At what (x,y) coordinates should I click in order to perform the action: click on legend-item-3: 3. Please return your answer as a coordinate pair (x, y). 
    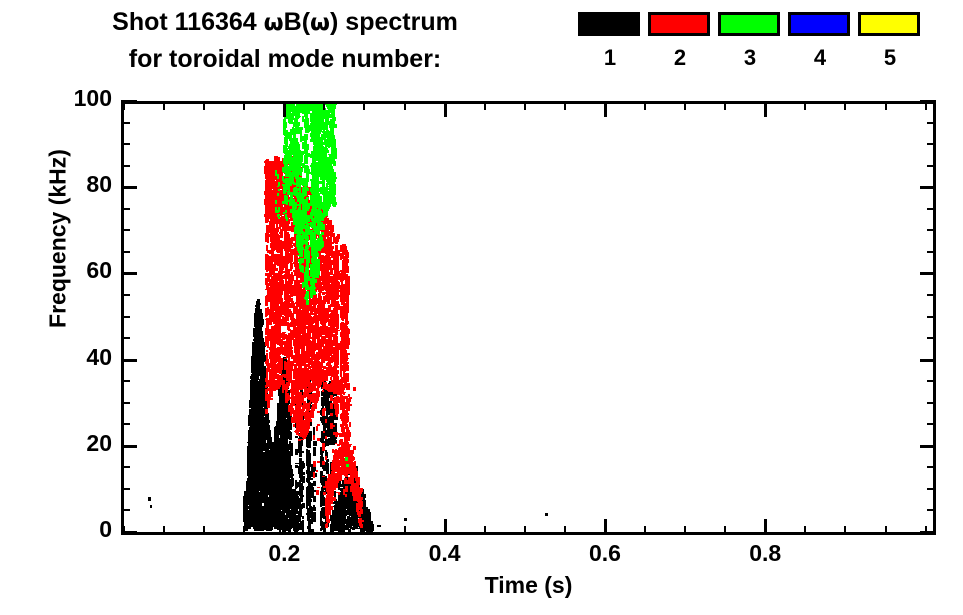
    Looking at the image, I should click on (750, 41).